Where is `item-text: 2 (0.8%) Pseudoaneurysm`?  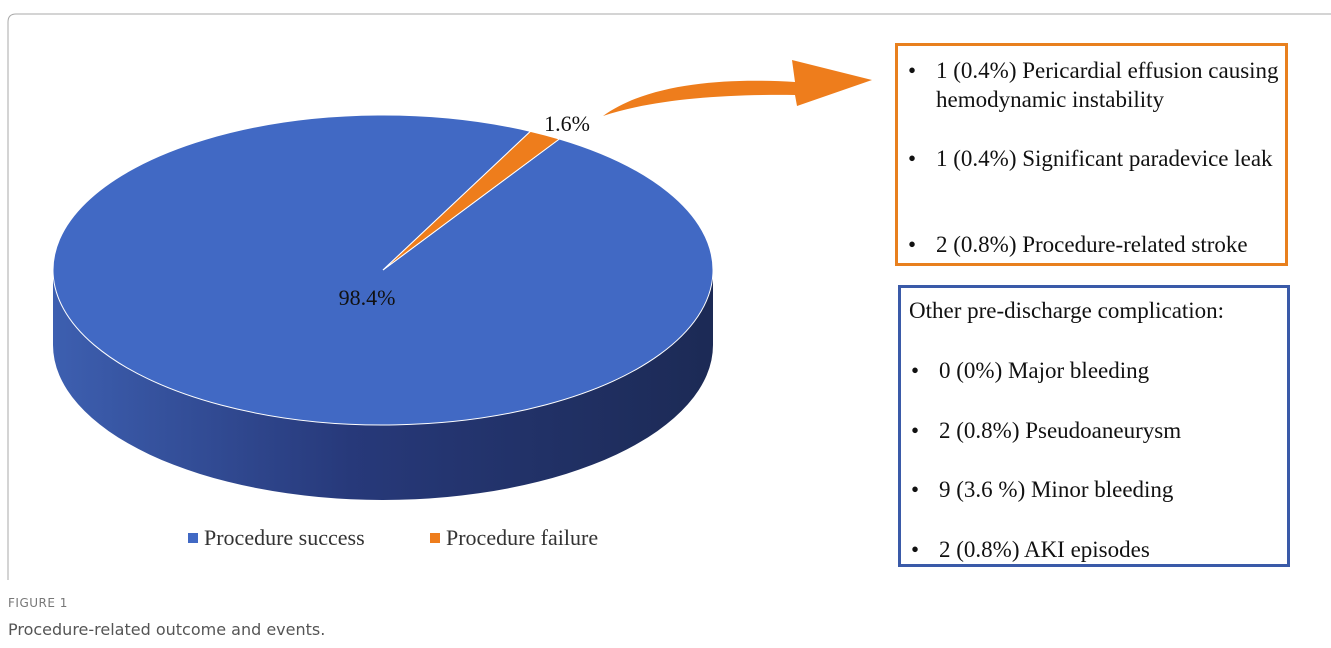 item-text: 2 (0.8%) Pseudoaneurysm is located at coordinates (1060, 430).